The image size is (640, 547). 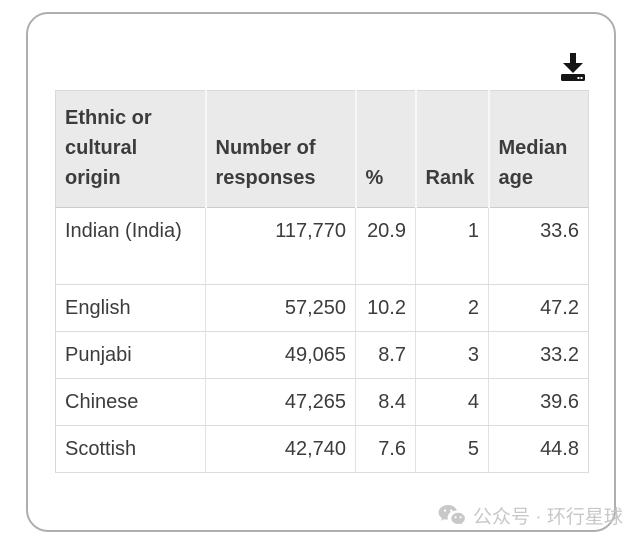 I want to click on cell-origin: Chinese, so click(x=130, y=402).